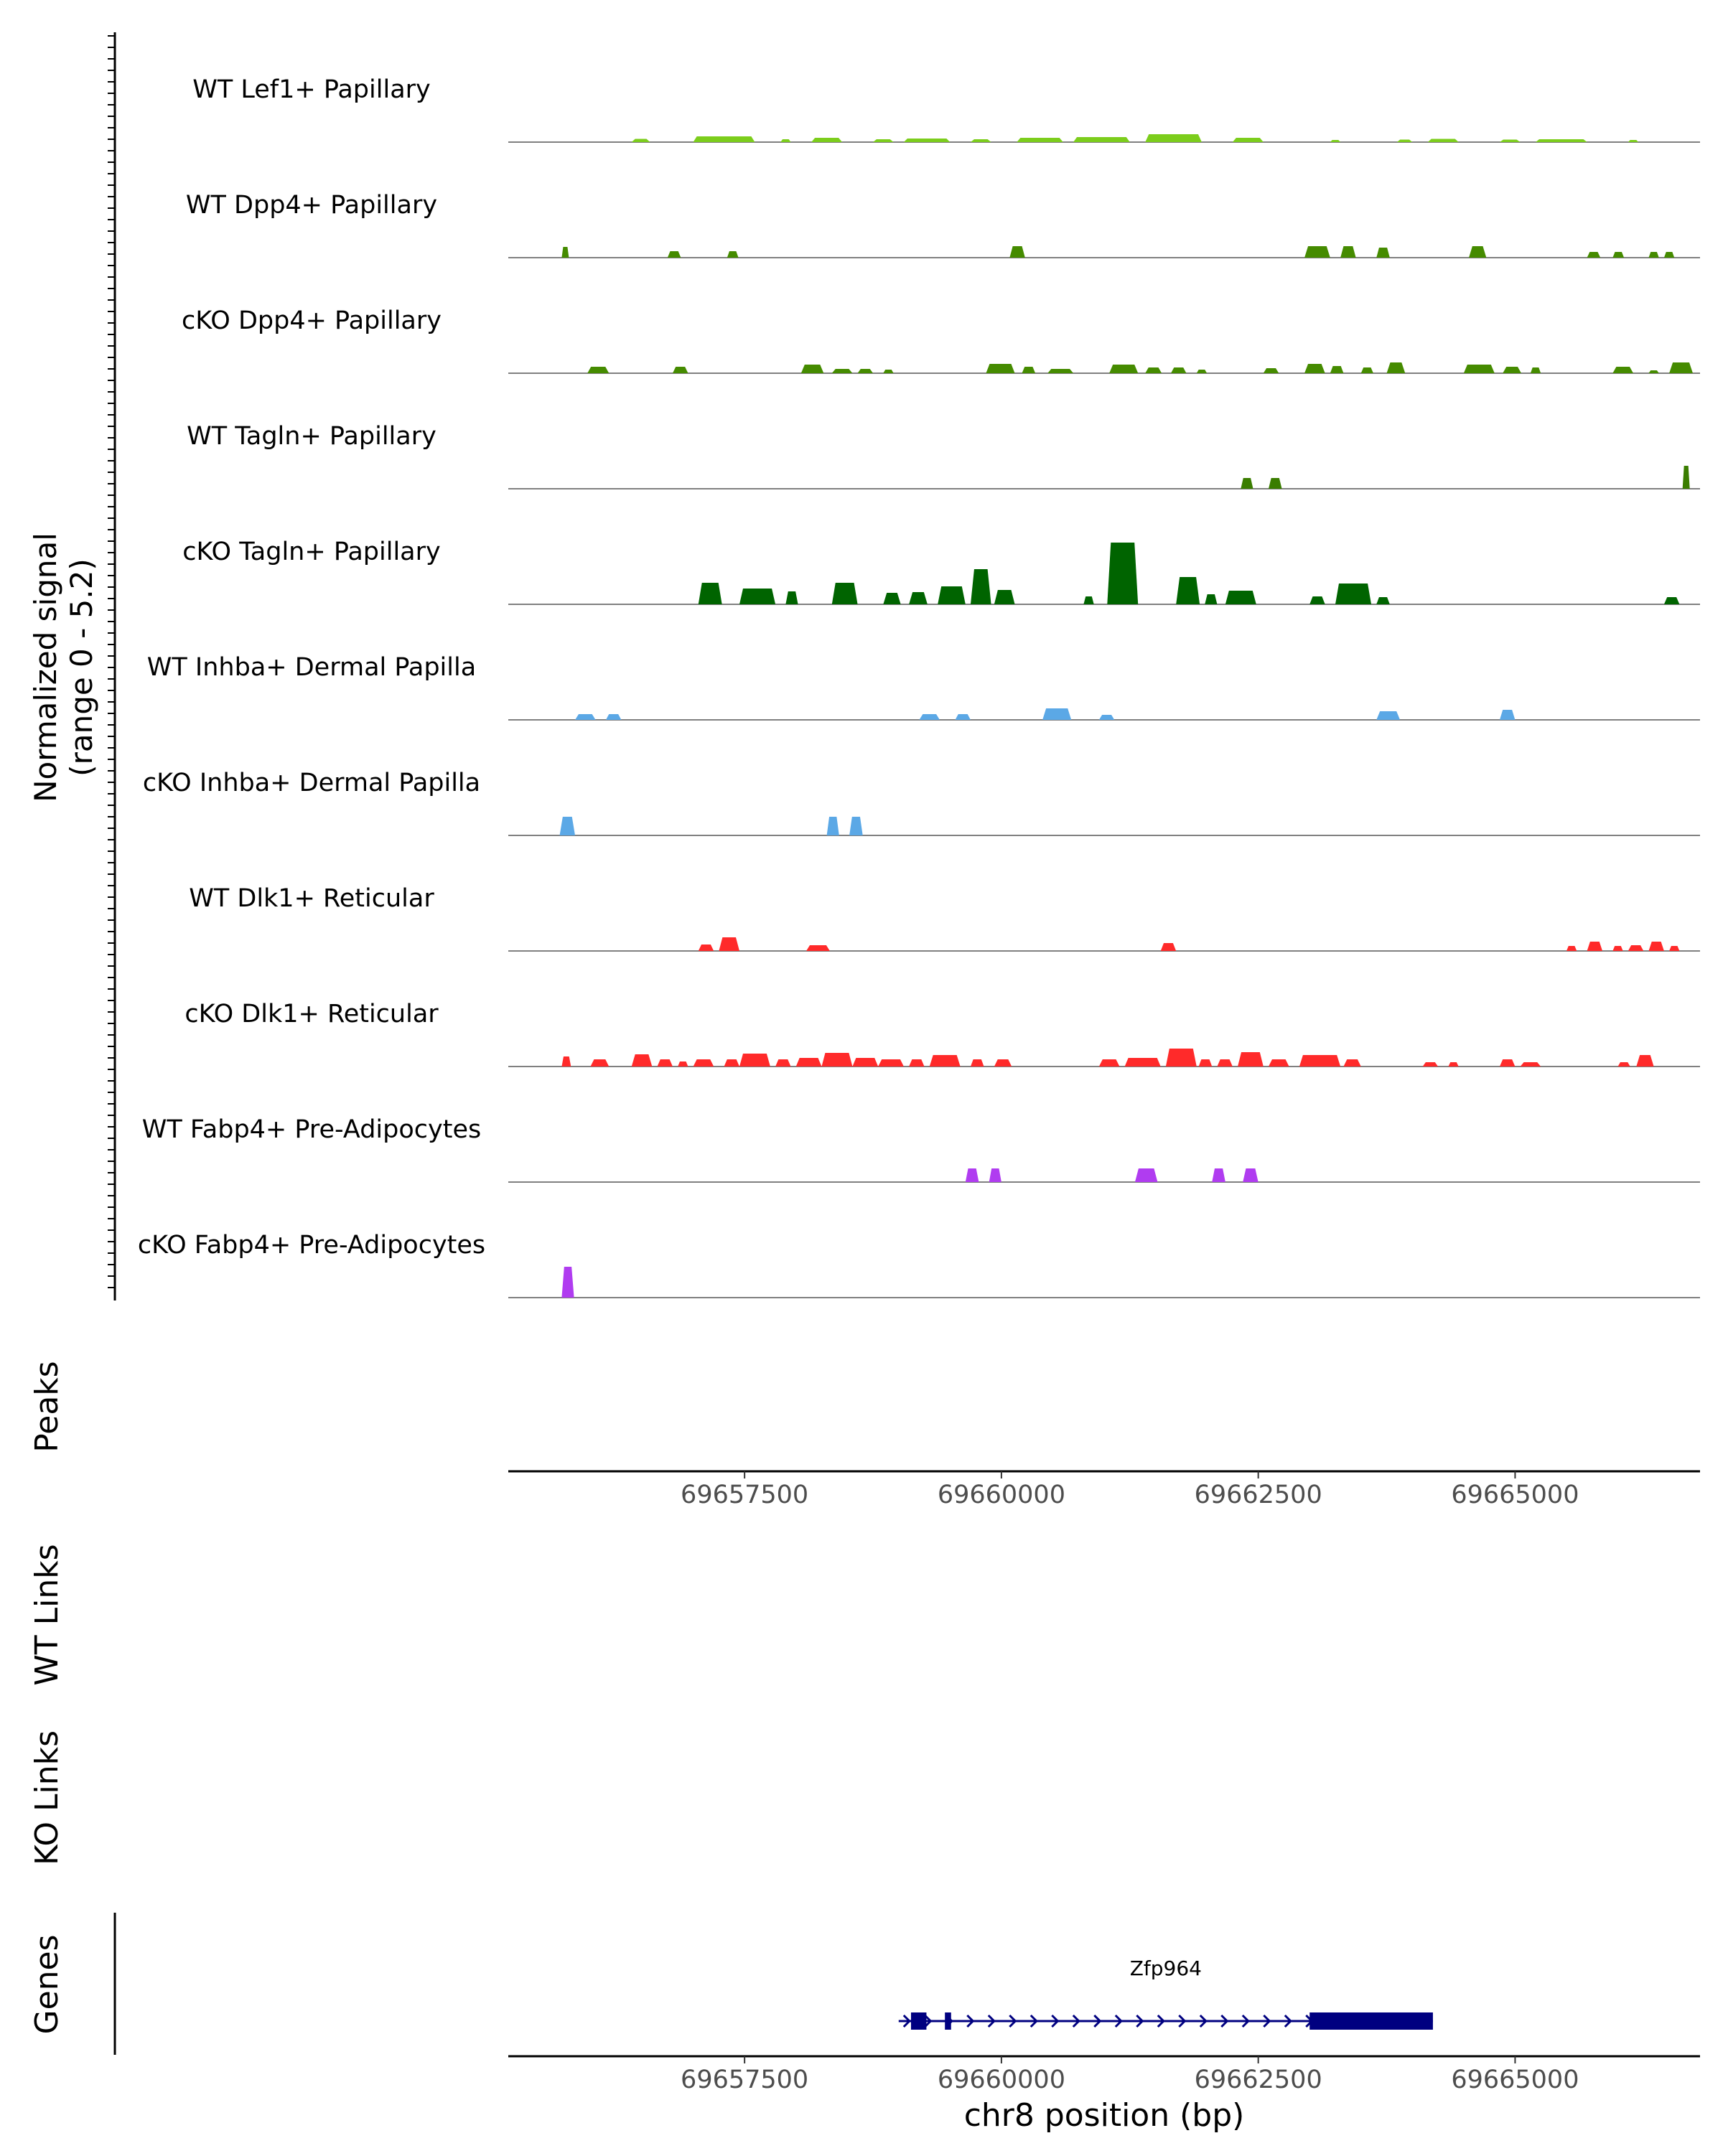  Describe the element at coordinates (1130, 1490) in the screenshot. I see `peaks-x-axis-ticks: 69657500 69660000 69662500 69665000` at that location.